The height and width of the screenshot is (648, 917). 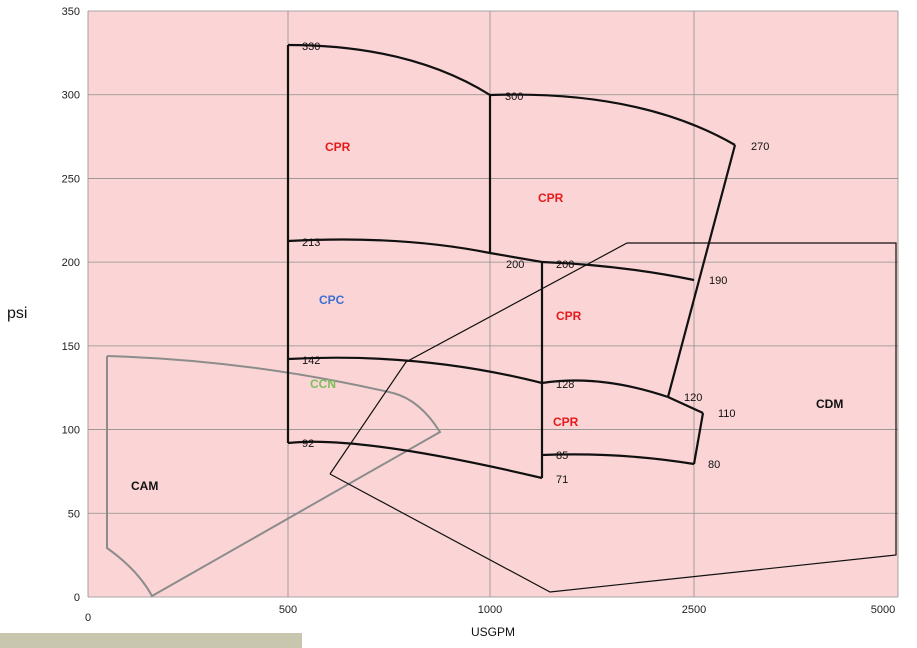 What do you see at coordinates (274, 476) in the screenshot?
I see `cam-region-outline` at bounding box center [274, 476].